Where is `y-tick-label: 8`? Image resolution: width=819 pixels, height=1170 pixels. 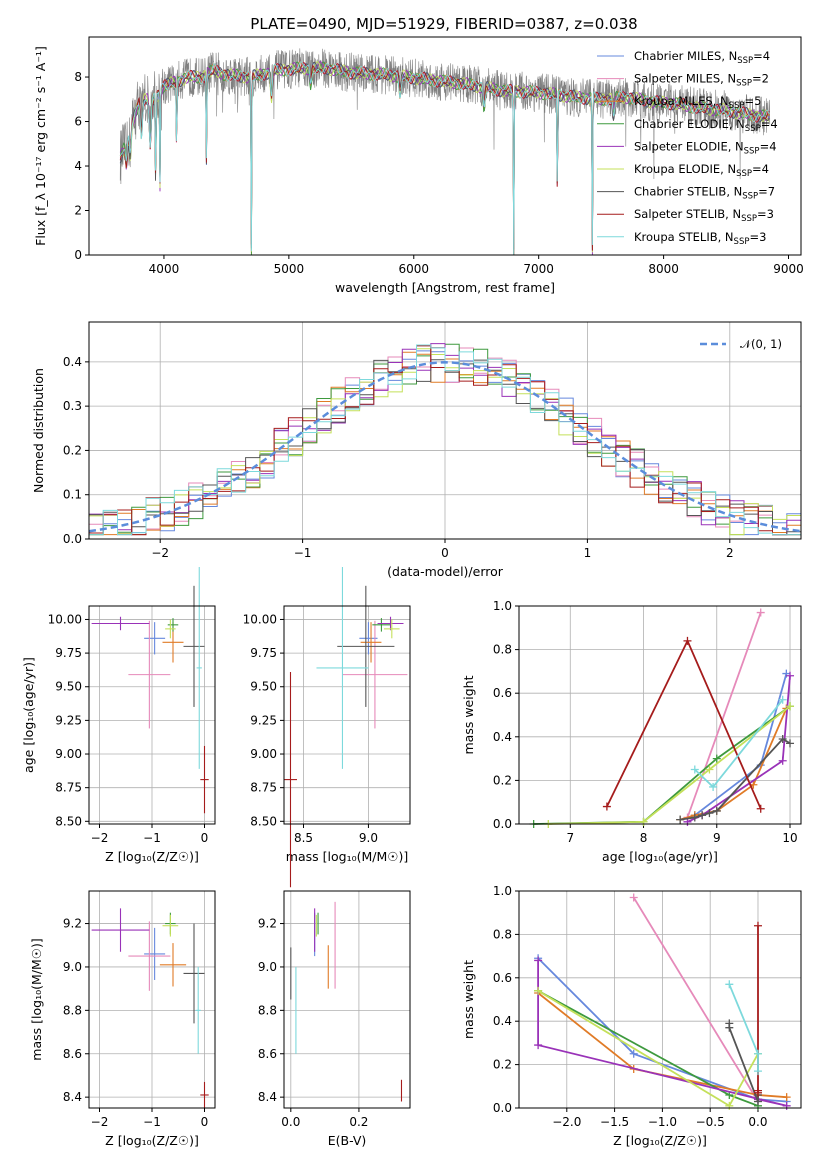 y-tick-label: 8 is located at coordinates (78, 77).